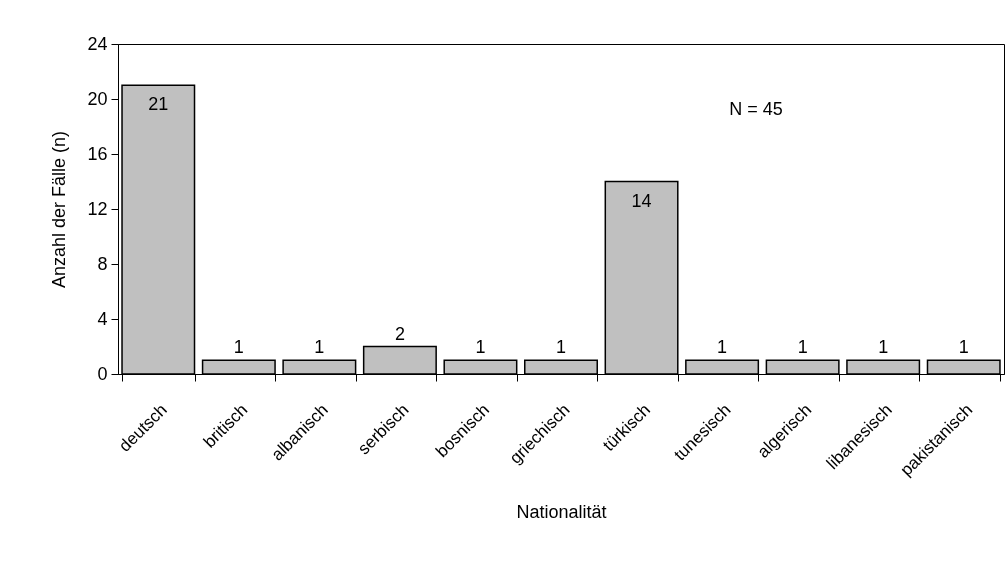 Image resolution: width=1008 pixels, height=579 pixels. What do you see at coordinates (158, 104) in the screenshot?
I see `data-label: 21` at bounding box center [158, 104].